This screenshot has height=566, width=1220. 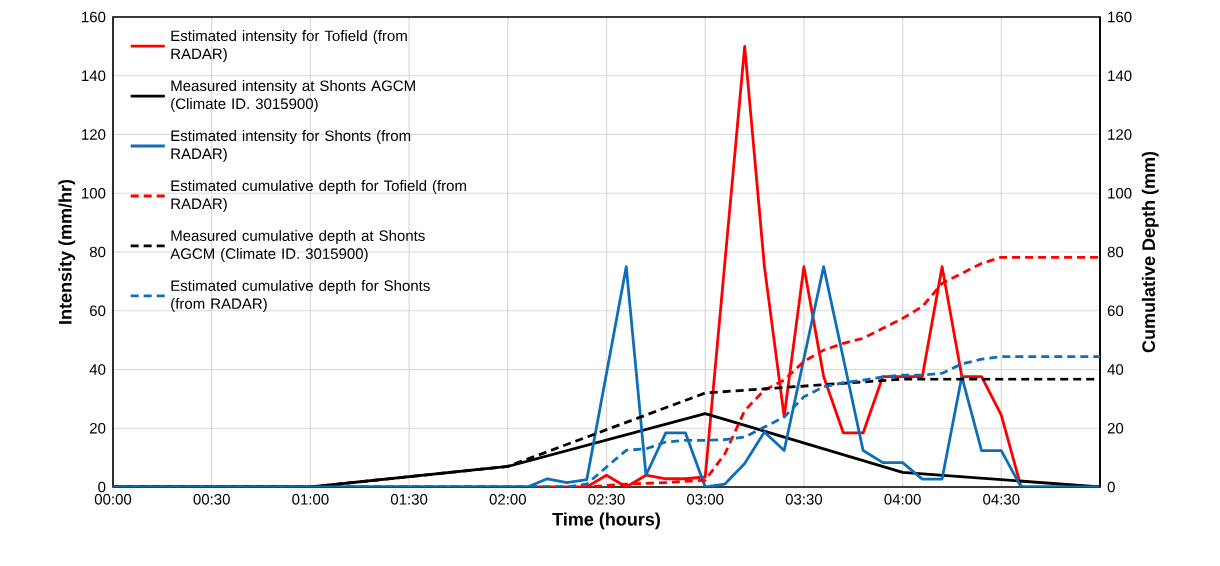 I want to click on y-tick-label: 100, so click(x=94, y=193).